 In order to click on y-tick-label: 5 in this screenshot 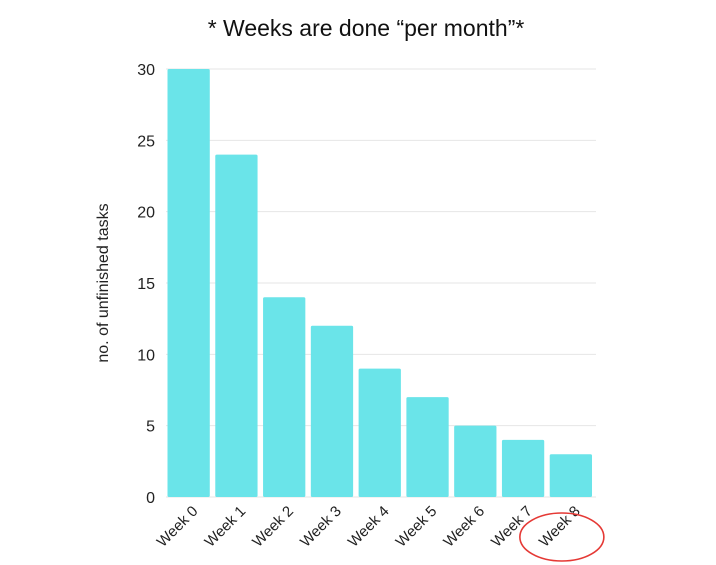, I will do `click(150, 427)`.